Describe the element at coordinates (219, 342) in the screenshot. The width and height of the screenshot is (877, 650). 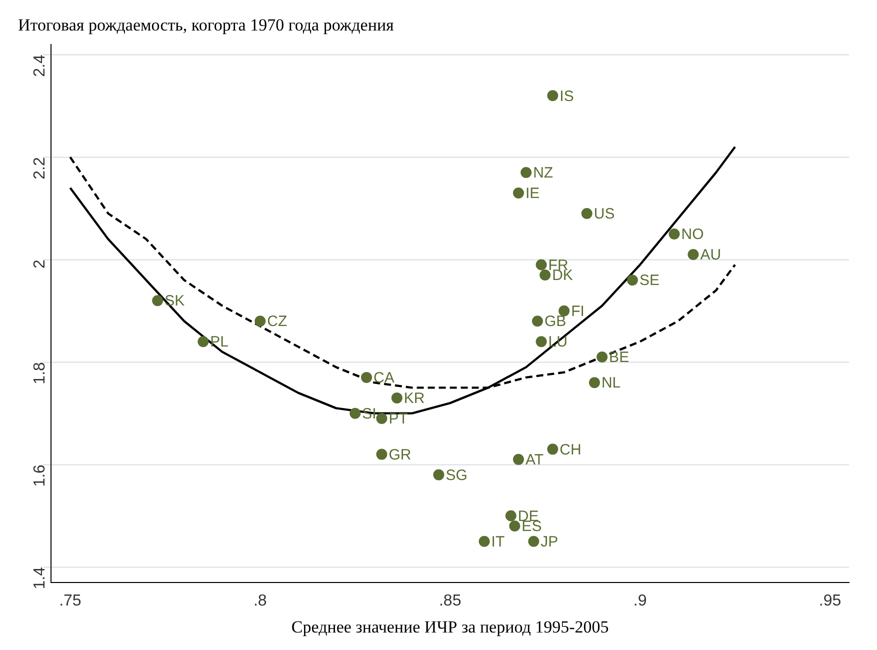
I see `data-label: PL` at that location.